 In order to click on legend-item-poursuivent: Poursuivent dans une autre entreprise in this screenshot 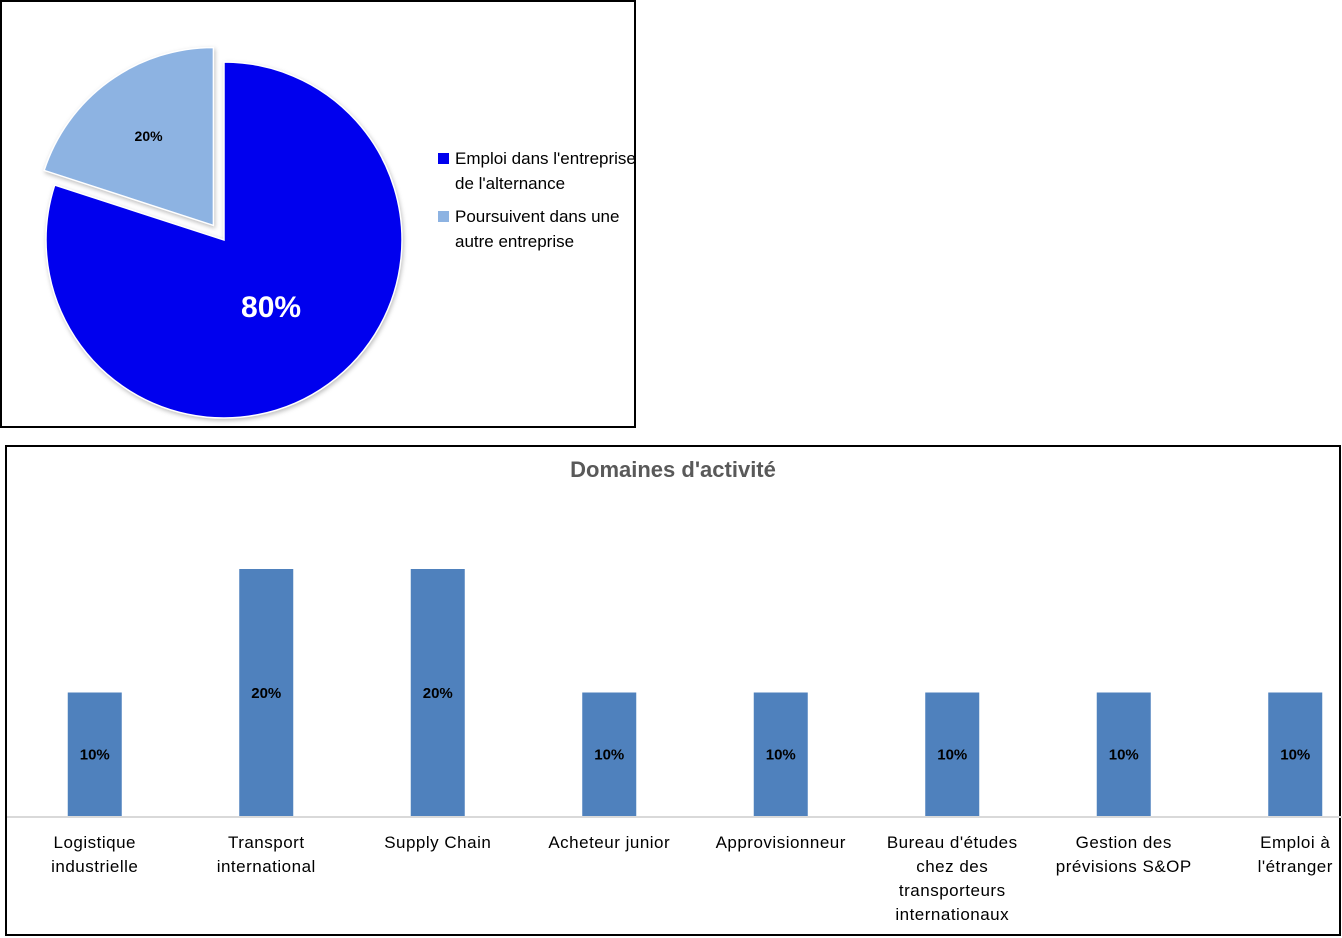, I will do `click(538, 229)`.